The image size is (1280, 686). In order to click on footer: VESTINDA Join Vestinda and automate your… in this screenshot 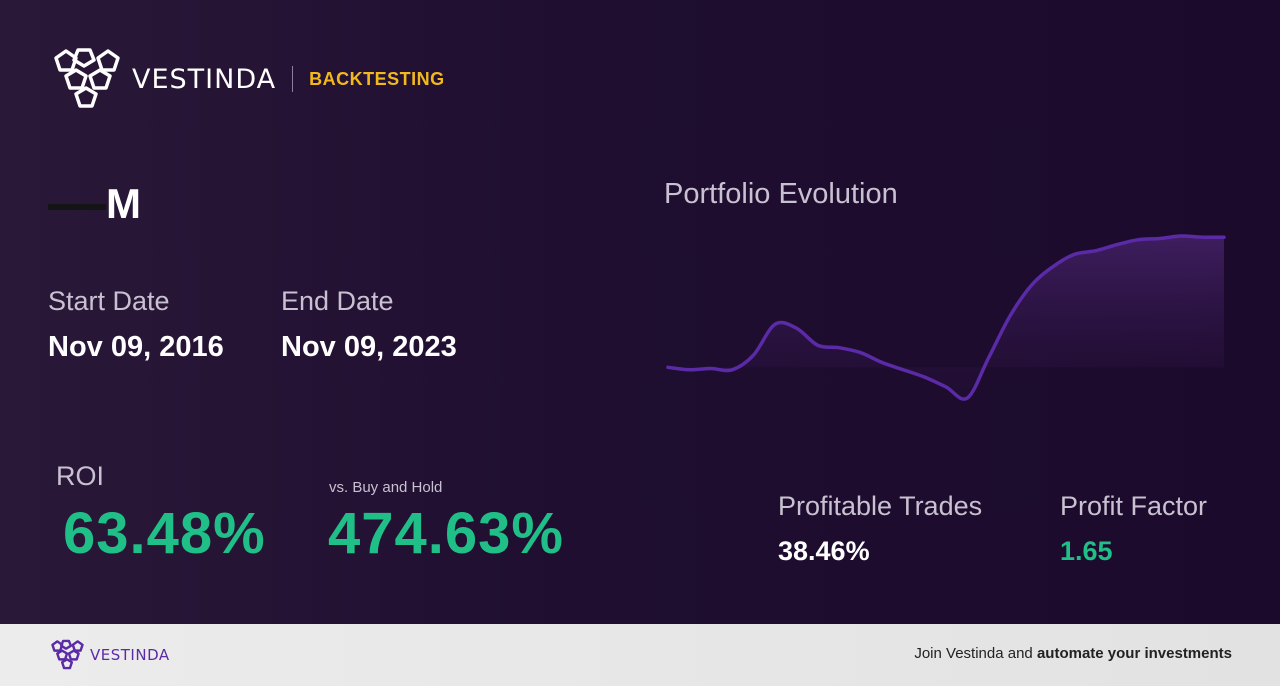, I will do `click(640, 655)`.